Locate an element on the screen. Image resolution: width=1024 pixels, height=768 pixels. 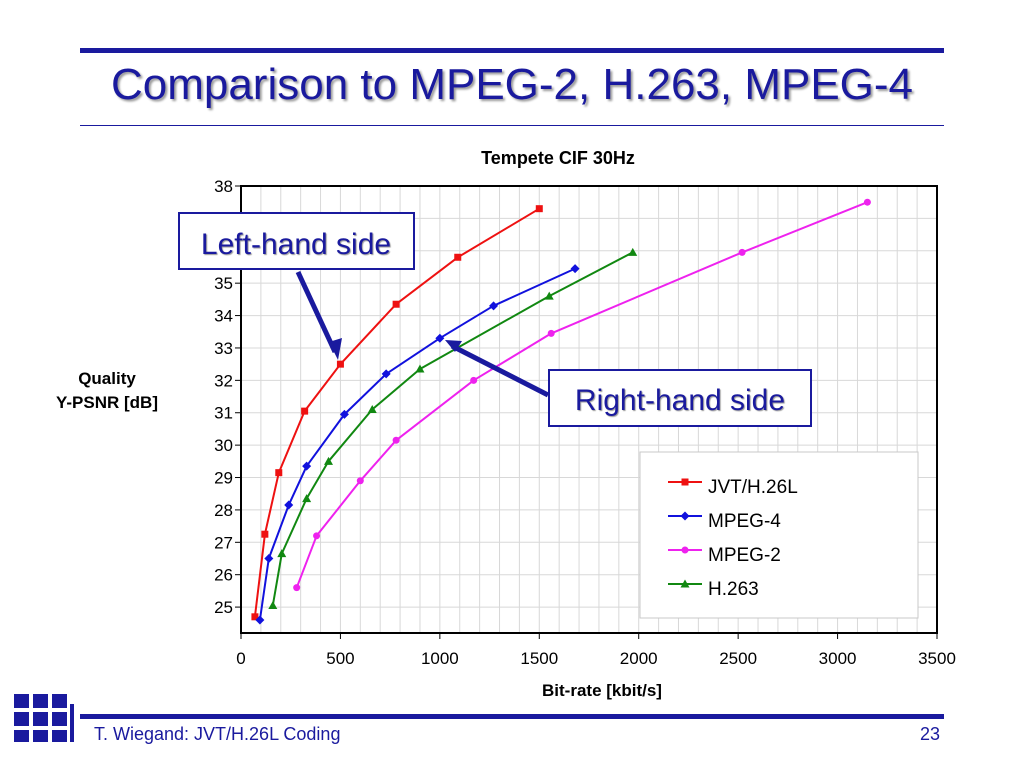
footer-author: T. Wiegand: JVT/H.26L Coding is located at coordinates (217, 734).